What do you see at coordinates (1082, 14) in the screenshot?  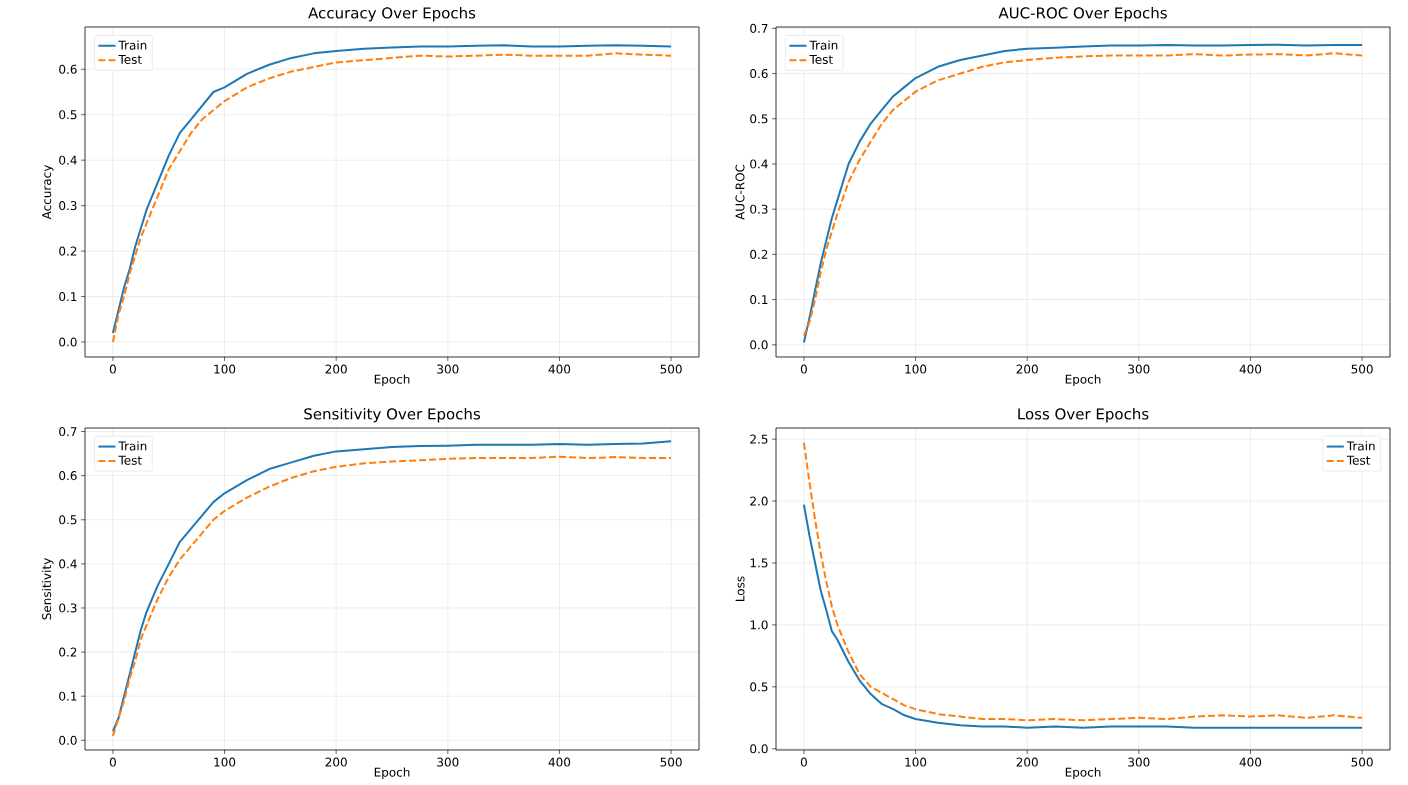 I see `chart-title: AUC-ROC Over Epochs` at bounding box center [1082, 14].